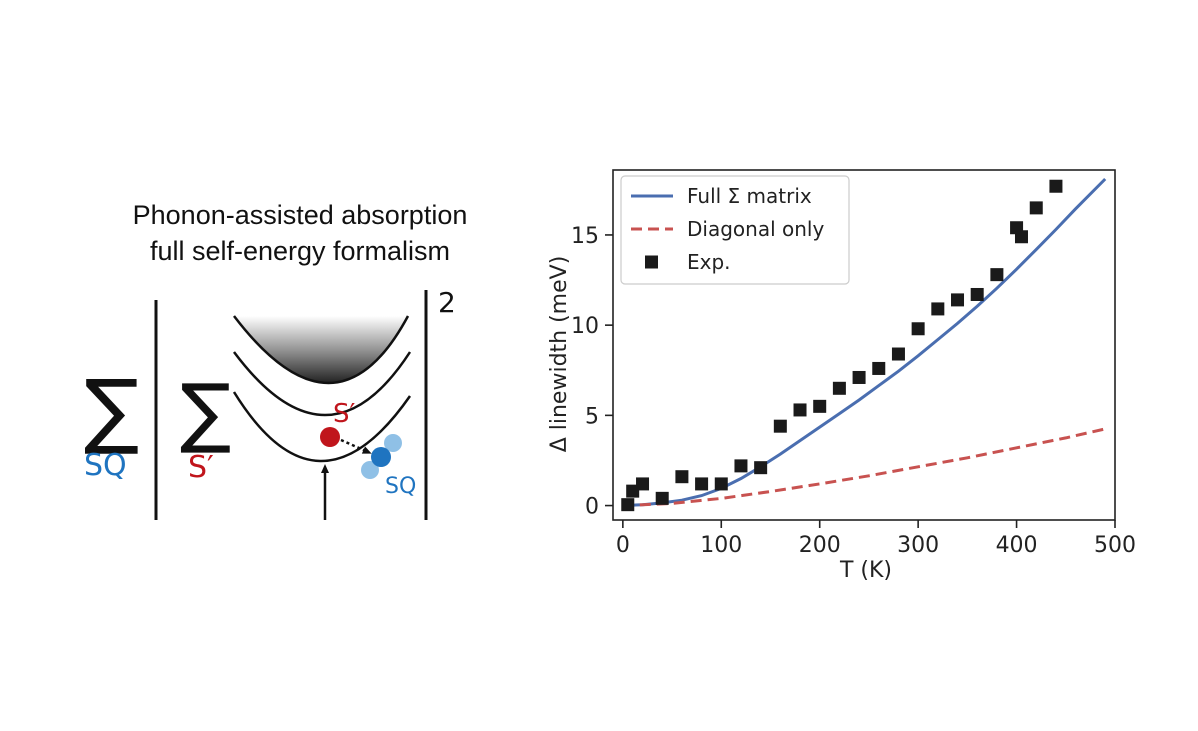  I want to click on x-tick-label: 500, so click(1115, 545).